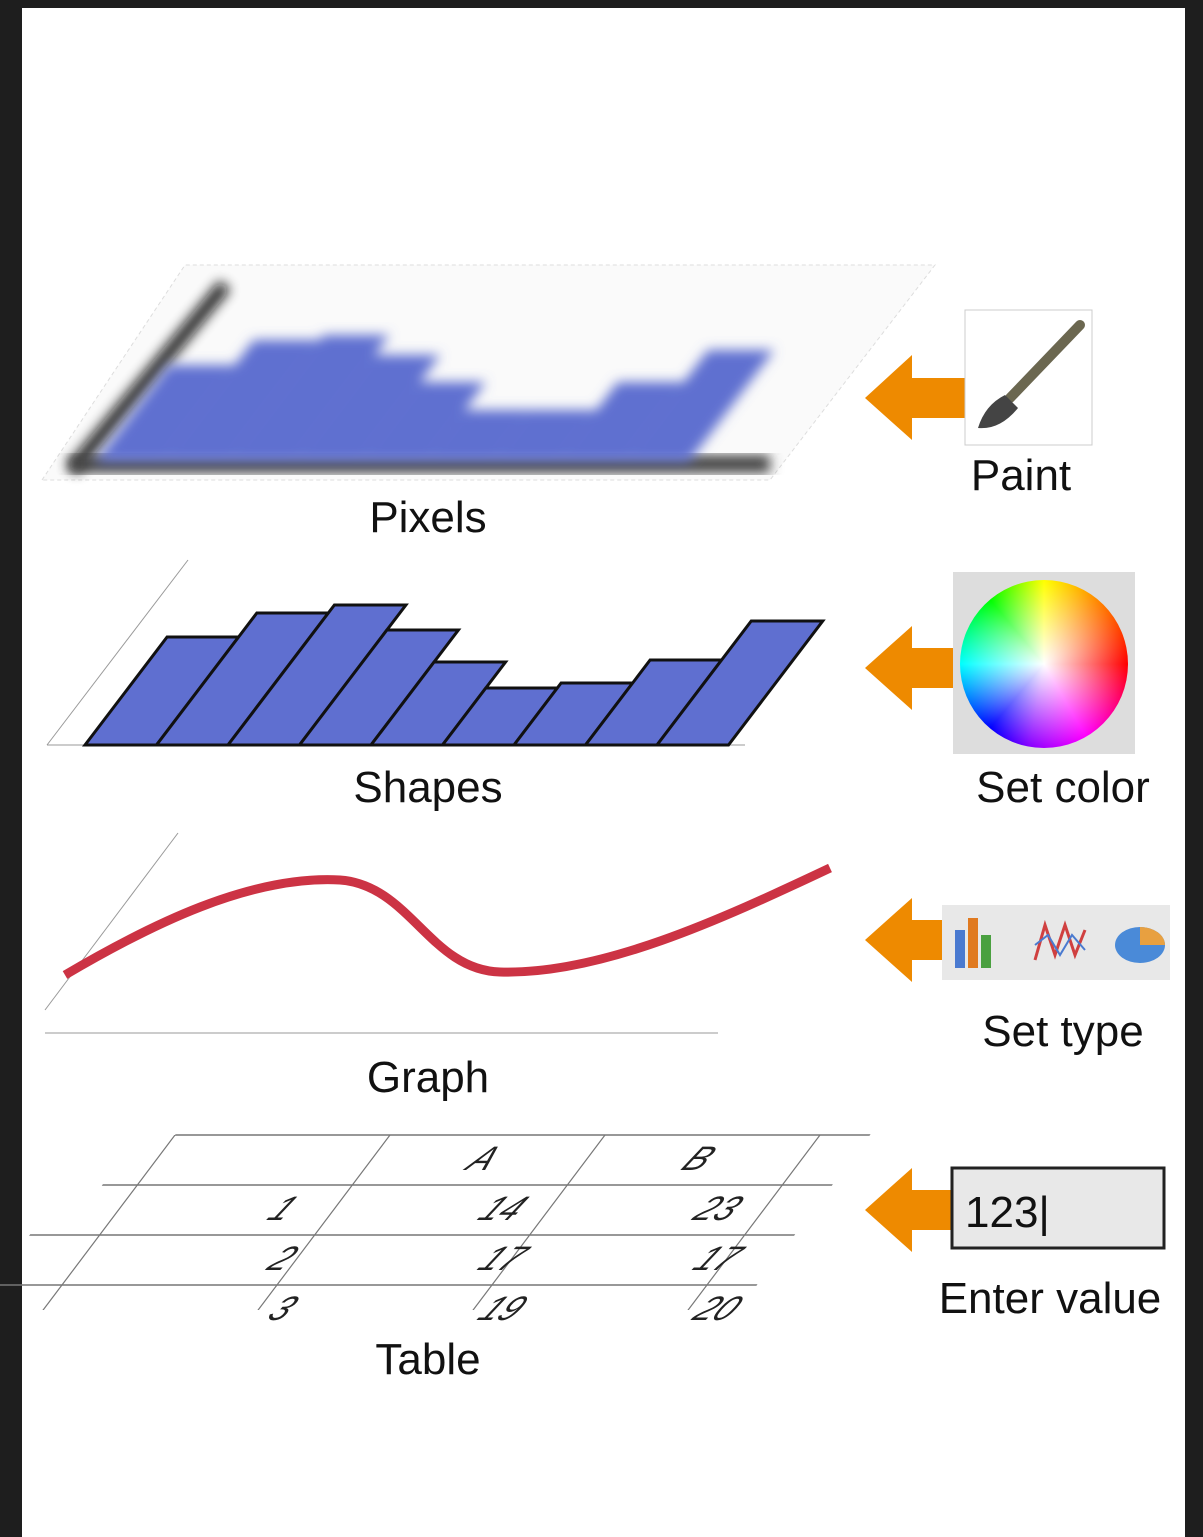 The height and width of the screenshot is (1537, 1203). Describe the element at coordinates (428, 1077) in the screenshot. I see `layer-label: Graph` at that location.